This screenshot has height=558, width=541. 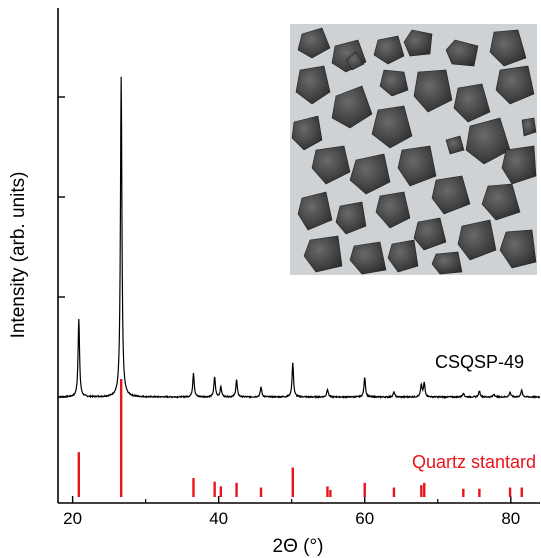 What do you see at coordinates (61, 247) in the screenshot?
I see `y-ticks` at bounding box center [61, 247].